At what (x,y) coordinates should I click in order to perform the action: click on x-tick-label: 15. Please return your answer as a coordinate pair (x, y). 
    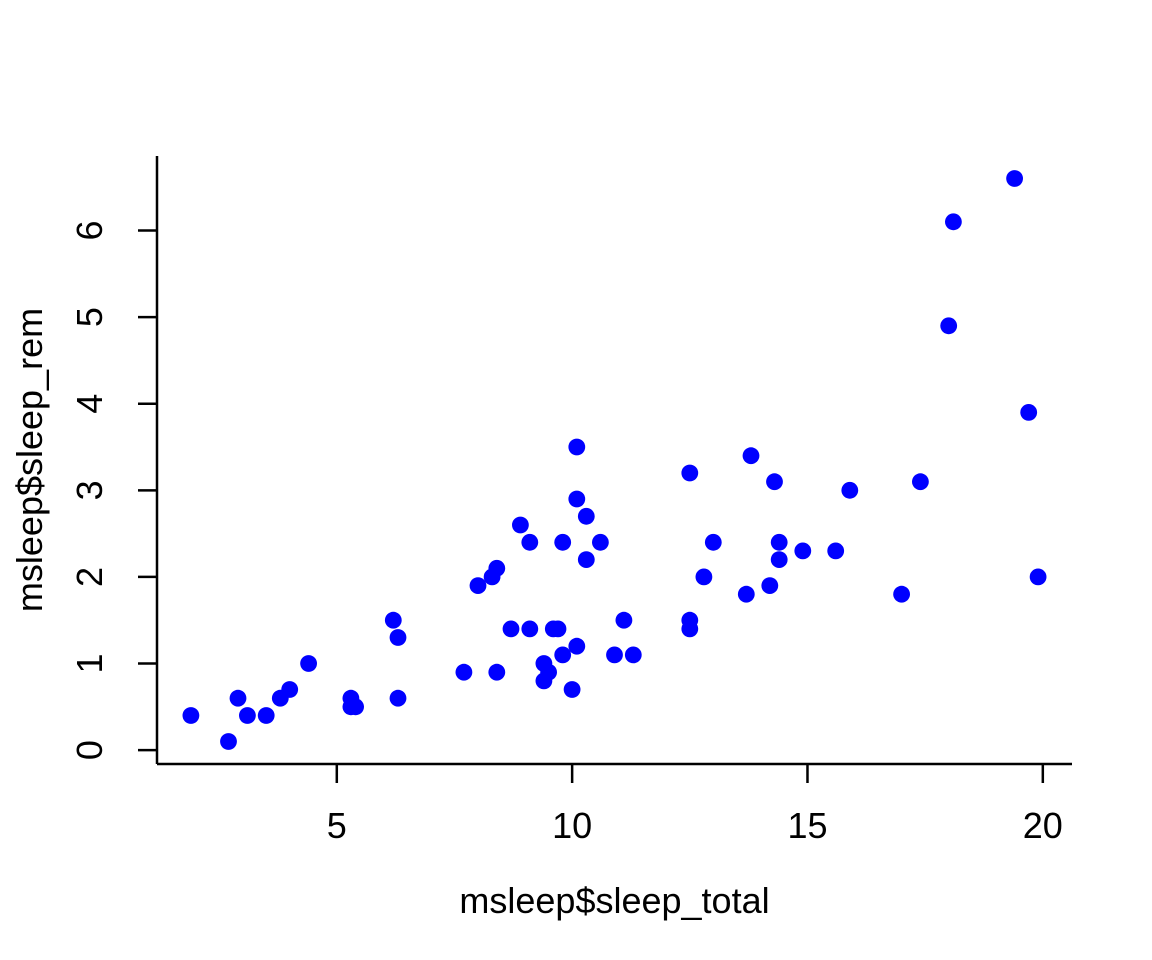
    Looking at the image, I should click on (807, 825).